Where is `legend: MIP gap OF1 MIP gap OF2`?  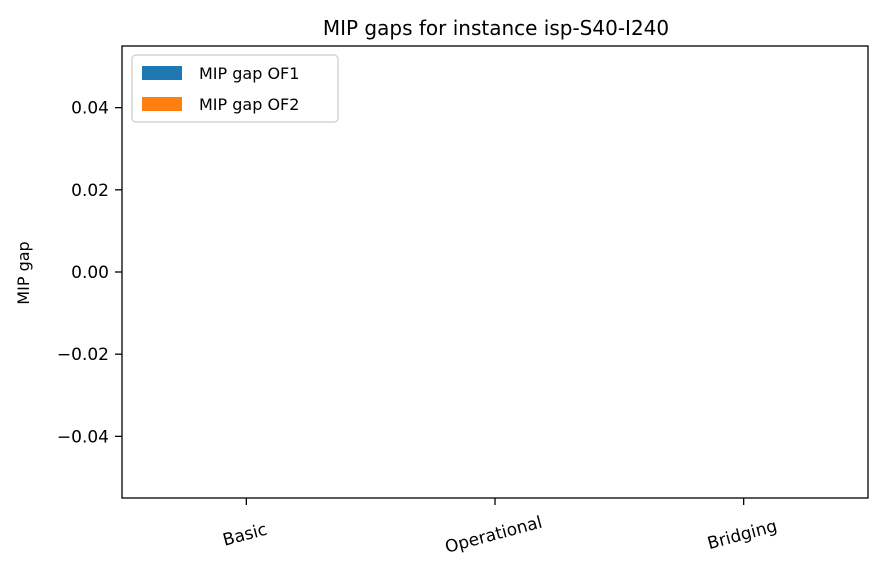 legend: MIP gap OF1 MIP gap OF2 is located at coordinates (235, 88).